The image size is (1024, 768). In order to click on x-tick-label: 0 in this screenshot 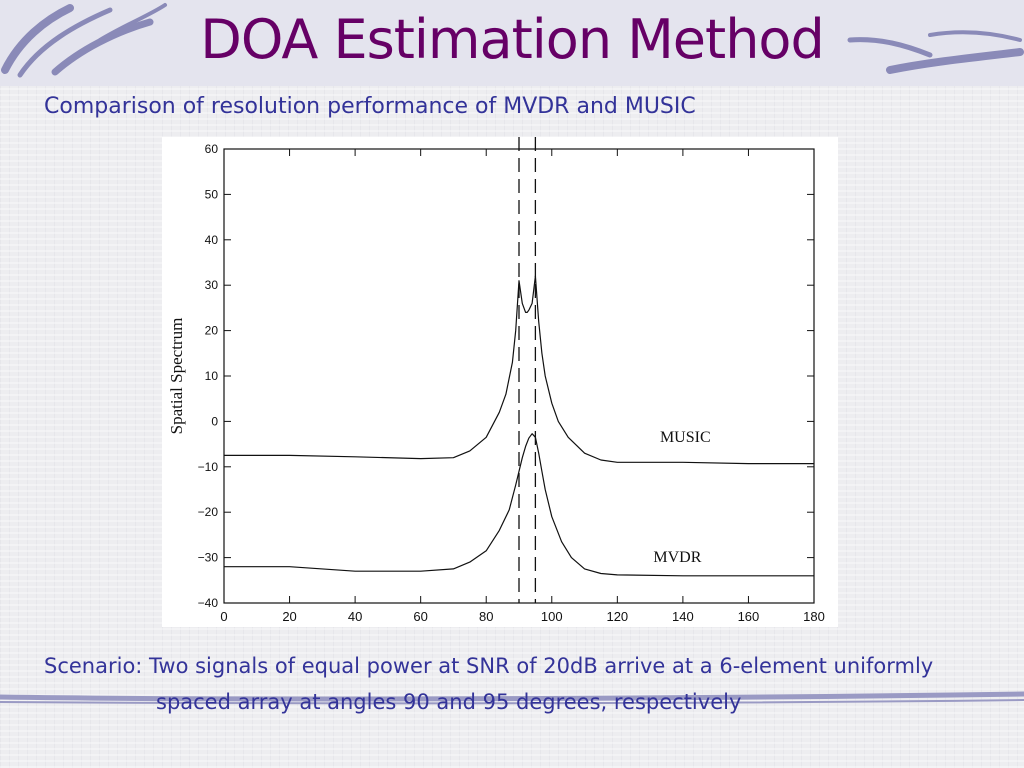, I will do `click(223, 616)`.